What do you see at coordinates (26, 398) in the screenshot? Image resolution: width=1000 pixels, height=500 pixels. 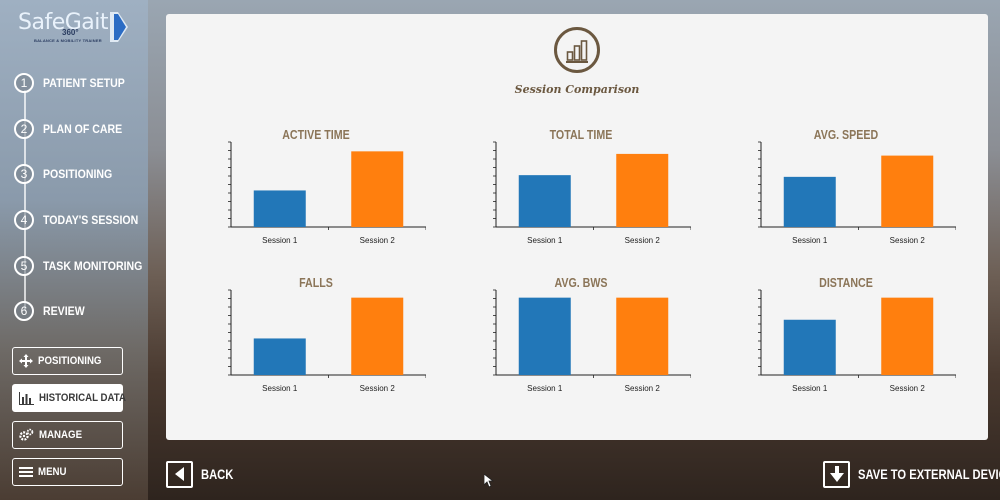 I see `bar-chart-icon` at bounding box center [26, 398].